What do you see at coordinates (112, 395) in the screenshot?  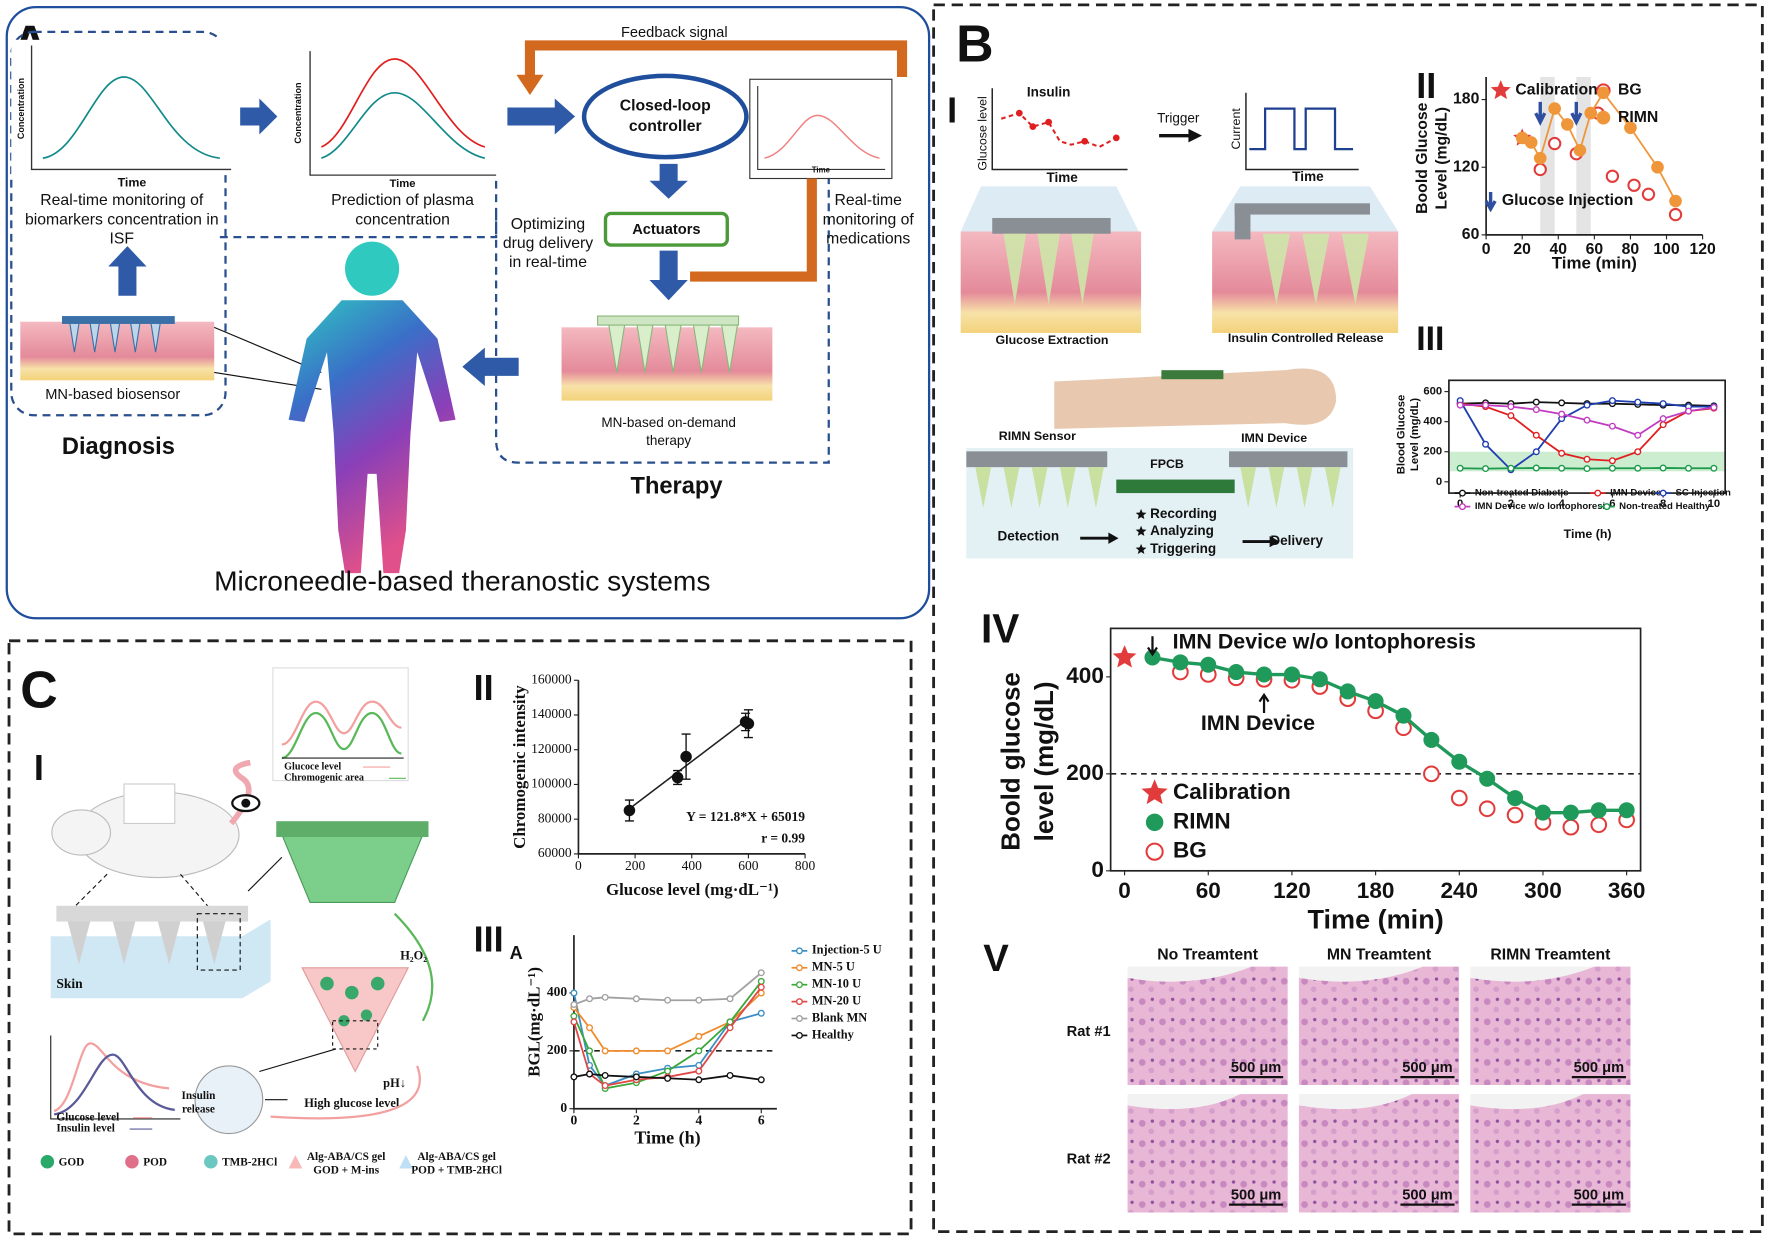 I see `device-label: MN-based biosensor` at bounding box center [112, 395].